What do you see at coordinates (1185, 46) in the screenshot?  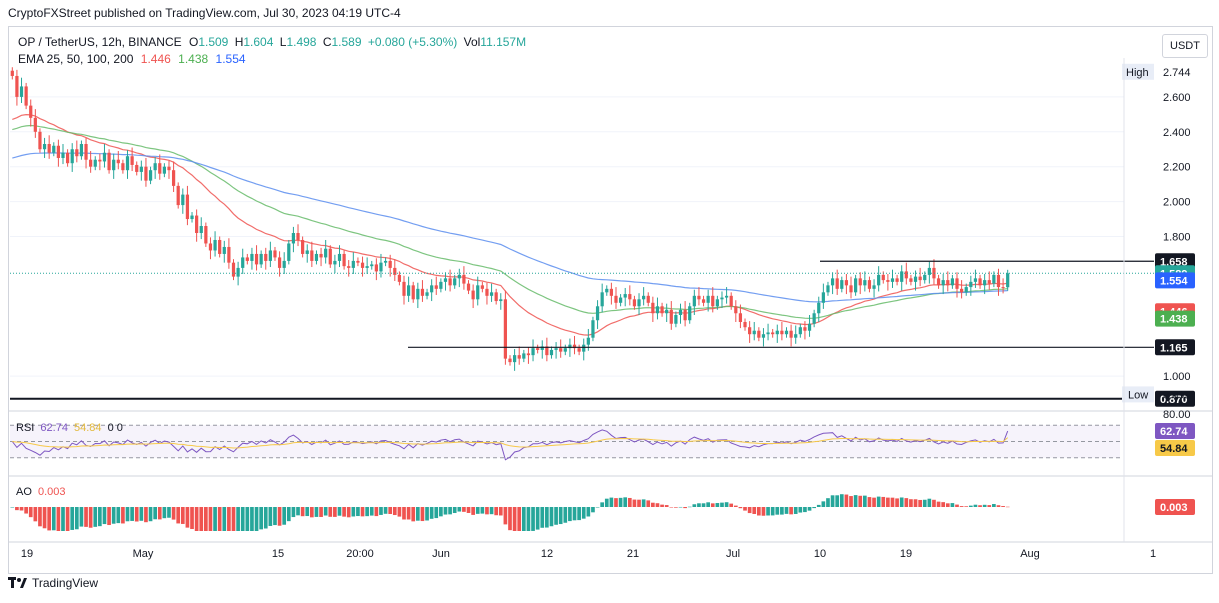 I see `currency-button: USDT` at bounding box center [1185, 46].